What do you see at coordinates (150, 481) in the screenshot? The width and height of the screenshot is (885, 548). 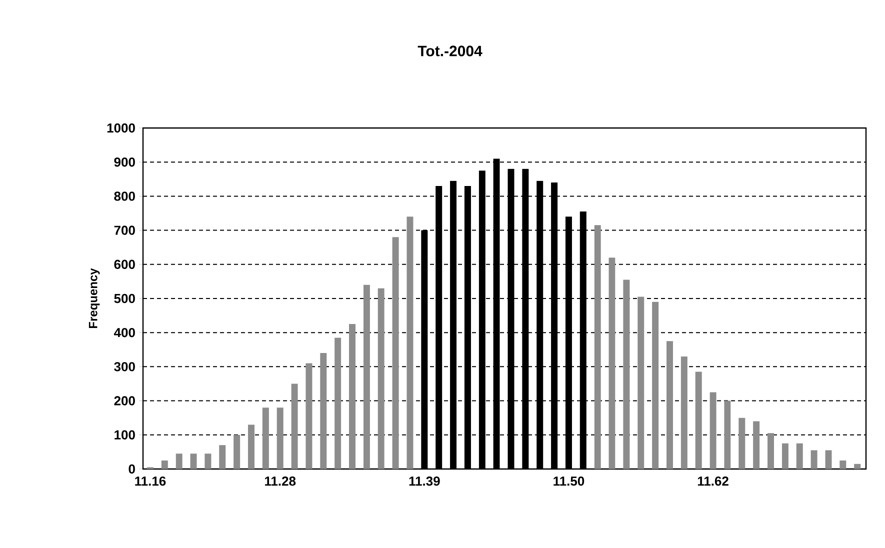 I see `x-tick-label: 11.16` at bounding box center [150, 481].